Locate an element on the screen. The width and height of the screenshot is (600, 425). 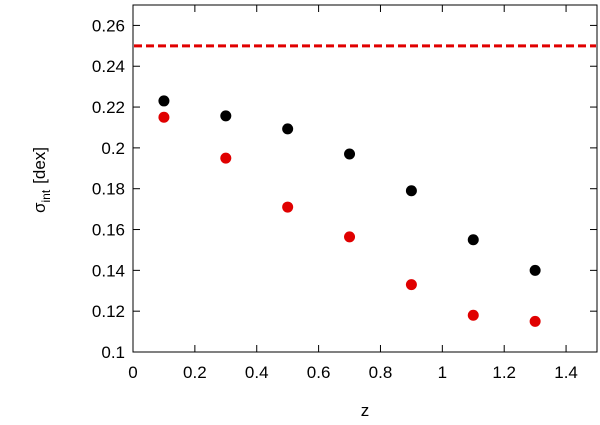
y-tick-label: 0.24 is located at coordinates (108, 66).